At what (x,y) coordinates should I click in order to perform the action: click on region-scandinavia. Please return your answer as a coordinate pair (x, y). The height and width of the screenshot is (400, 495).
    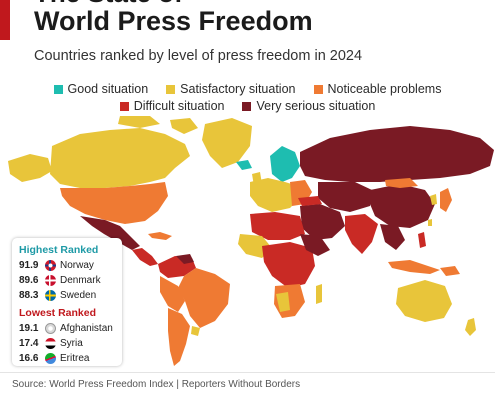
    Looking at the image, I should click on (285, 164).